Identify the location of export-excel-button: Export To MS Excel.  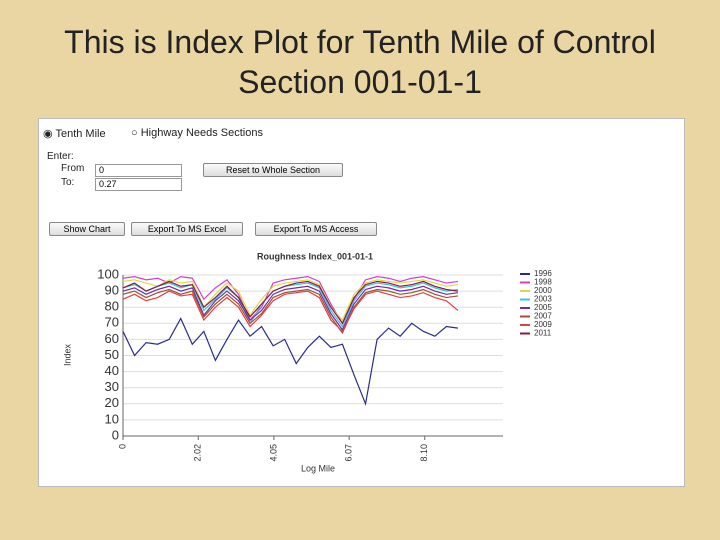
(187, 229).